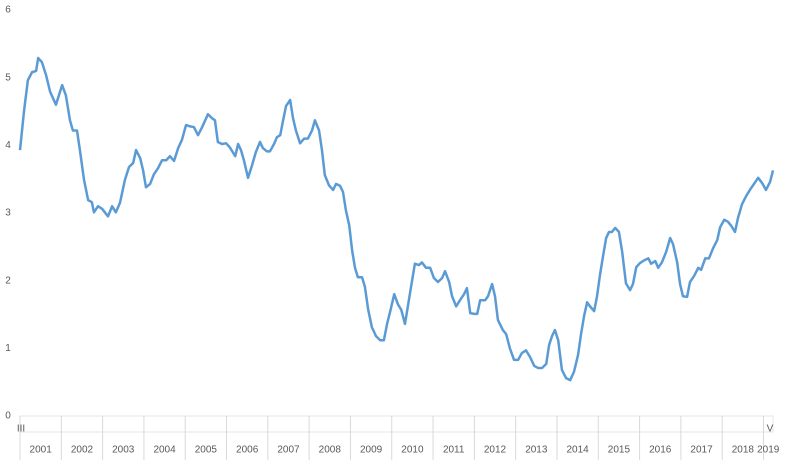  Describe the element at coordinates (206, 450) in the screenshot. I see `x-tick-label: 2005` at that location.